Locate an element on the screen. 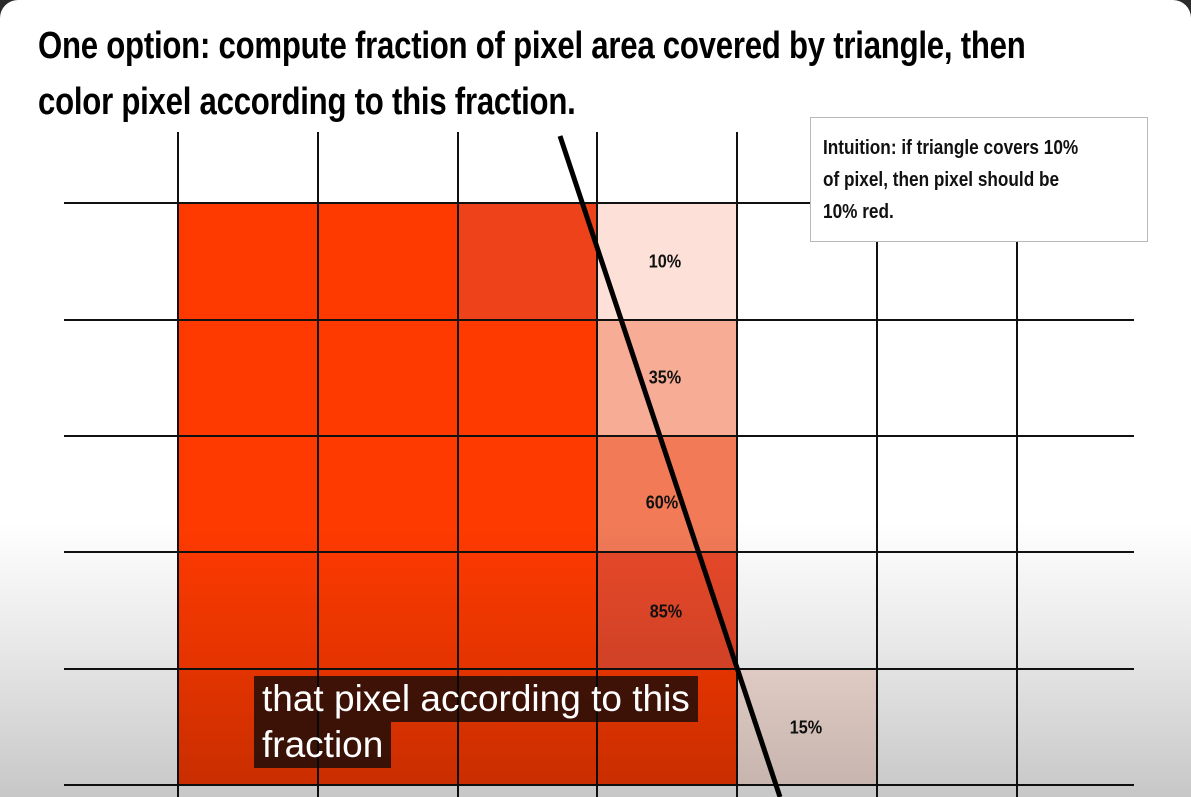  caption-line-1: that pixel according to this is located at coordinates (476, 699).